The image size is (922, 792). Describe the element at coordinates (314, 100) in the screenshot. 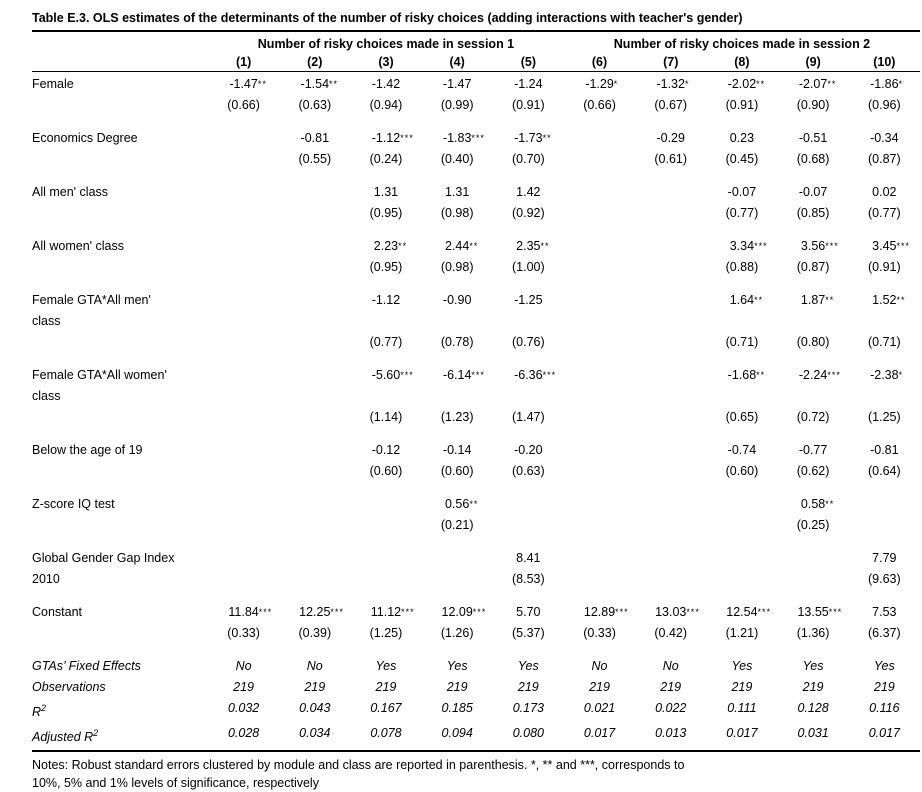

I see `coef-cell: -1.54 ** (0.63)` at that location.